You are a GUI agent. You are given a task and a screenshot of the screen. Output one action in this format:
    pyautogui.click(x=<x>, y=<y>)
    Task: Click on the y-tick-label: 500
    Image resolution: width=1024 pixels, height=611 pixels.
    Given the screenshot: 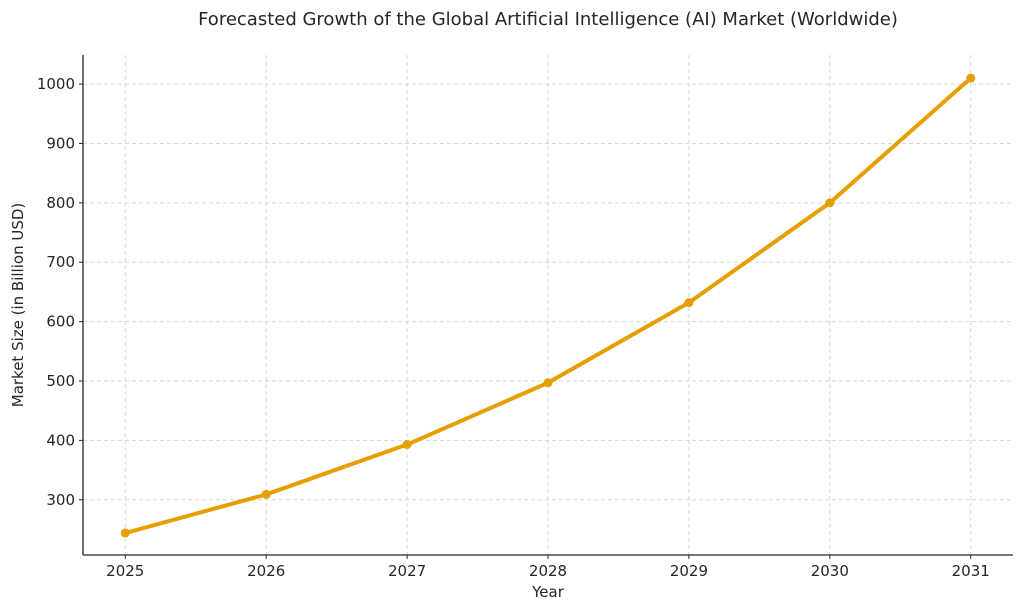 What is the action you would take?
    pyautogui.click(x=60, y=381)
    